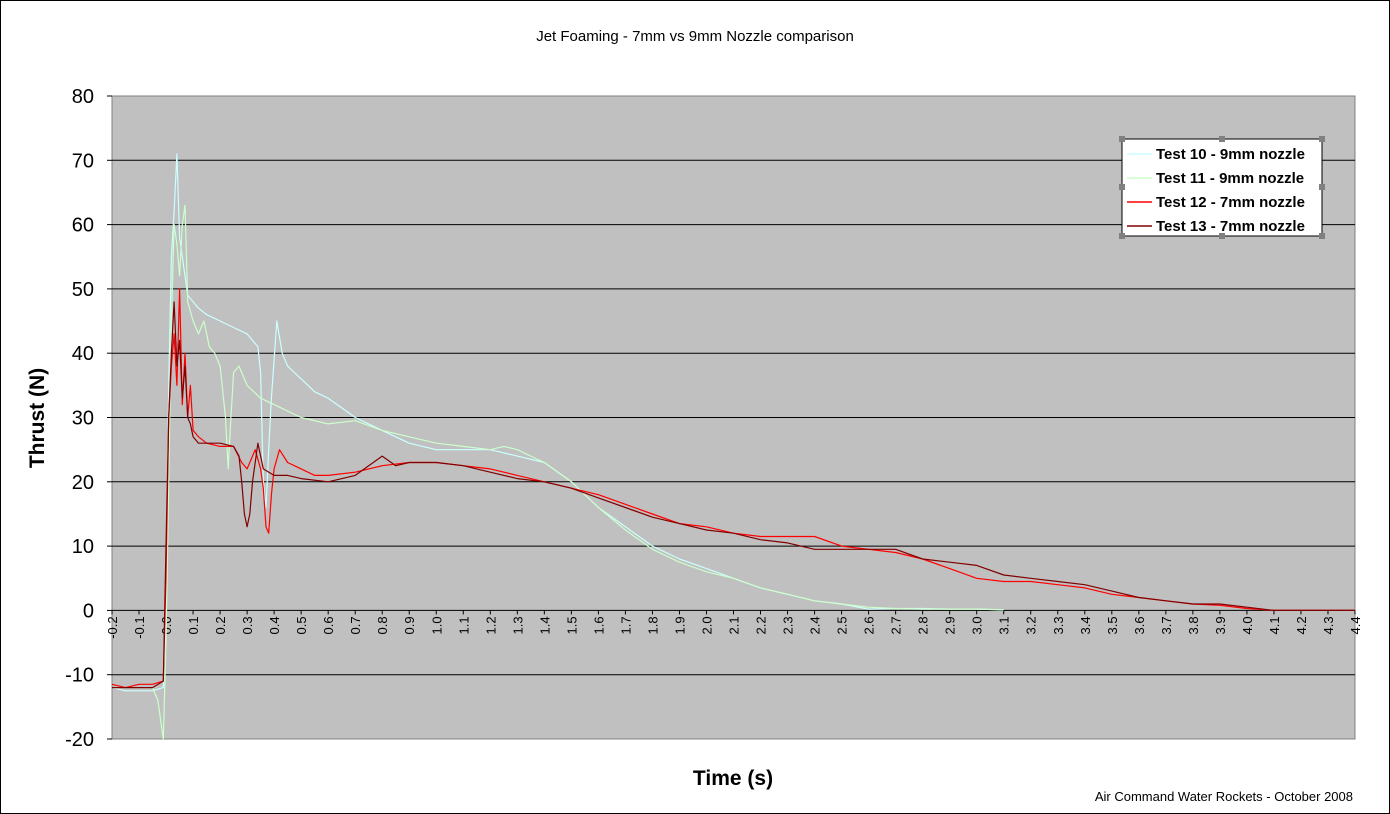 The width and height of the screenshot is (1390, 814). What do you see at coordinates (409, 625) in the screenshot?
I see `x-tick-label: 0.9` at bounding box center [409, 625].